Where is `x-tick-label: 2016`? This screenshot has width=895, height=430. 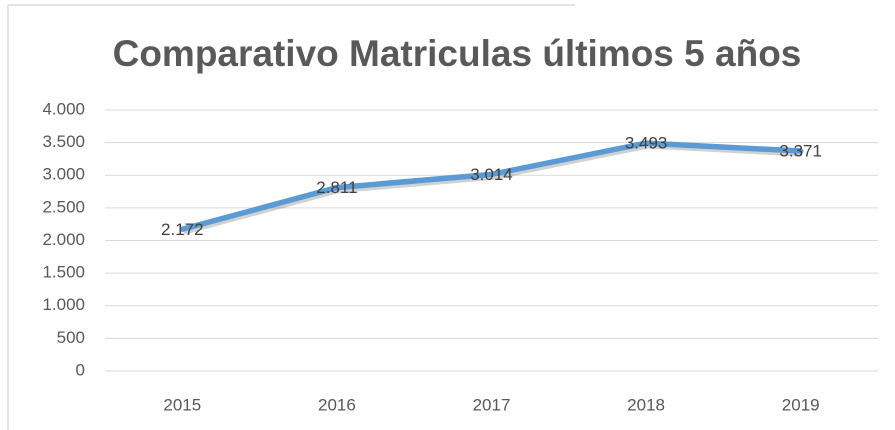
x-tick-label: 2016 is located at coordinates (337, 404).